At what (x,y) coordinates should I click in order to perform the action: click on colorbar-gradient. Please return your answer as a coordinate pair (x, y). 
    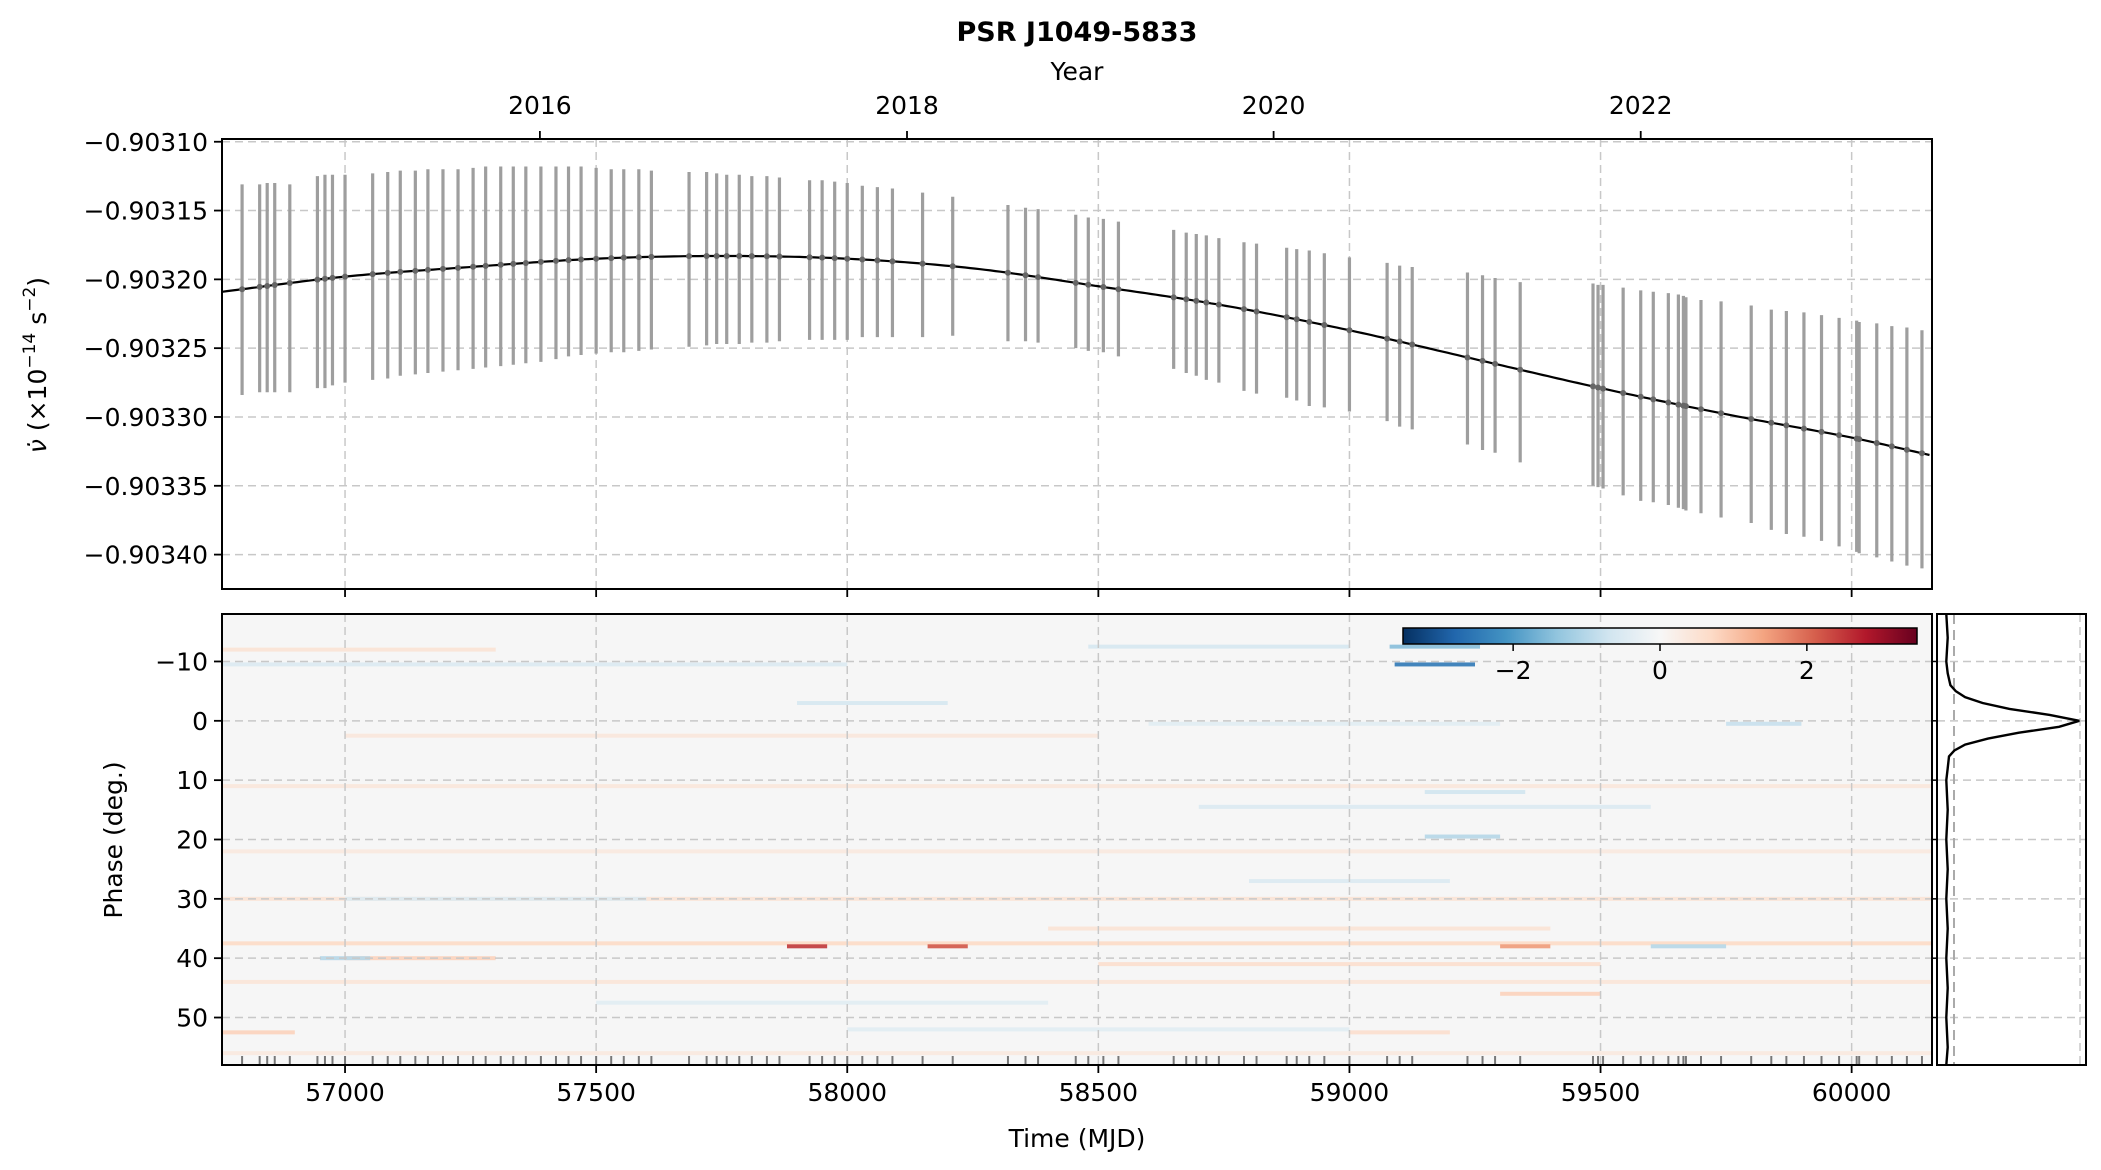
    Looking at the image, I should click on (1660, 636).